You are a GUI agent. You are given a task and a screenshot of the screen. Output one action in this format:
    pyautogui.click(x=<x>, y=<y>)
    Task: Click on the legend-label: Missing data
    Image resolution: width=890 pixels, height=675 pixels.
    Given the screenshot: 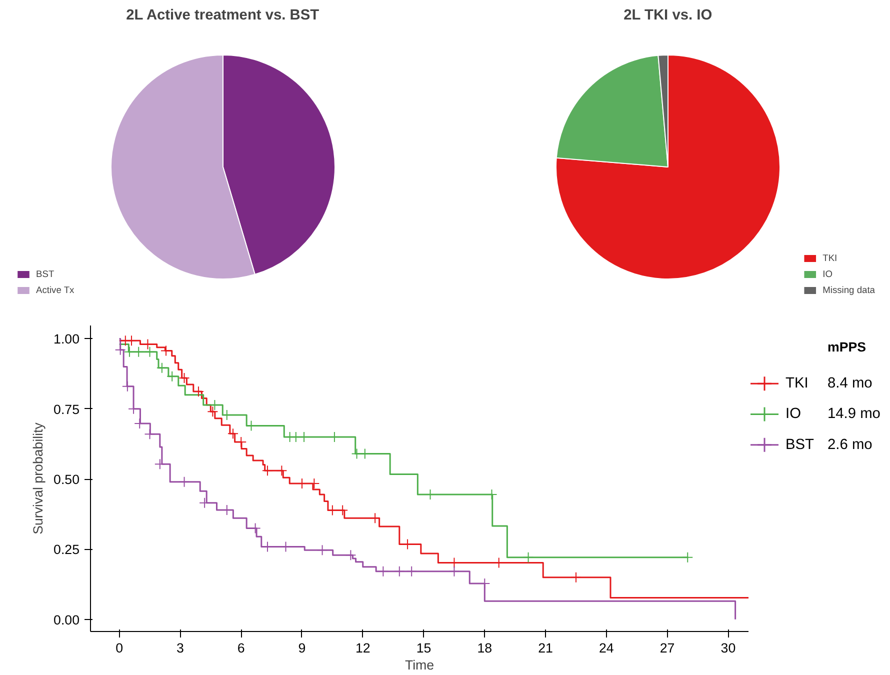 What is the action you would take?
    pyautogui.click(x=848, y=290)
    